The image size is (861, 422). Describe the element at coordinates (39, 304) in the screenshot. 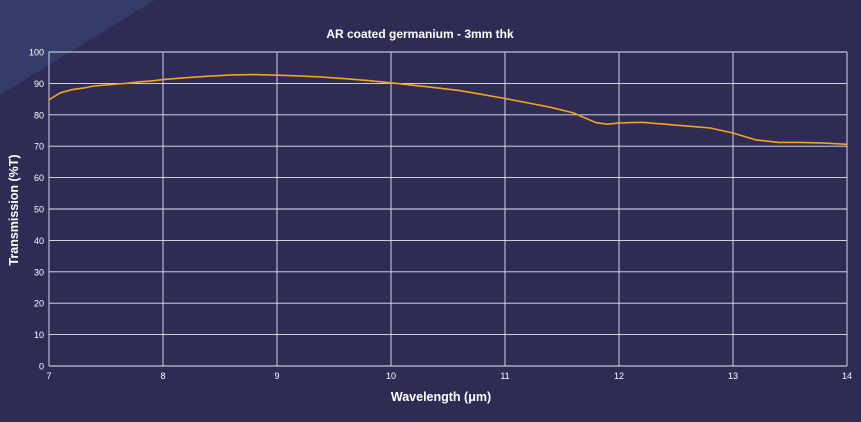

I see `y-tick-label: 20` at that location.